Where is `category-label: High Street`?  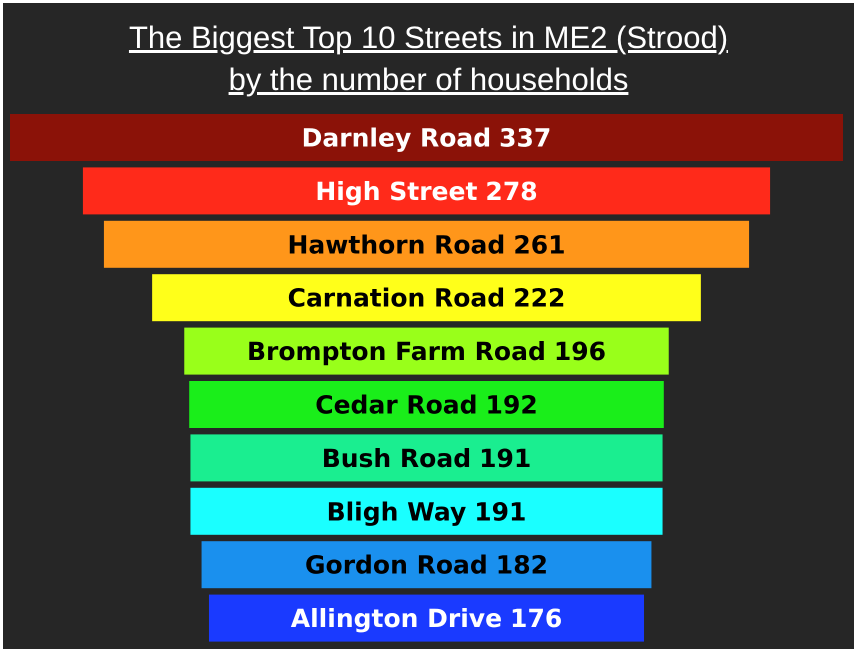 category-label: High Street is located at coordinates (396, 191).